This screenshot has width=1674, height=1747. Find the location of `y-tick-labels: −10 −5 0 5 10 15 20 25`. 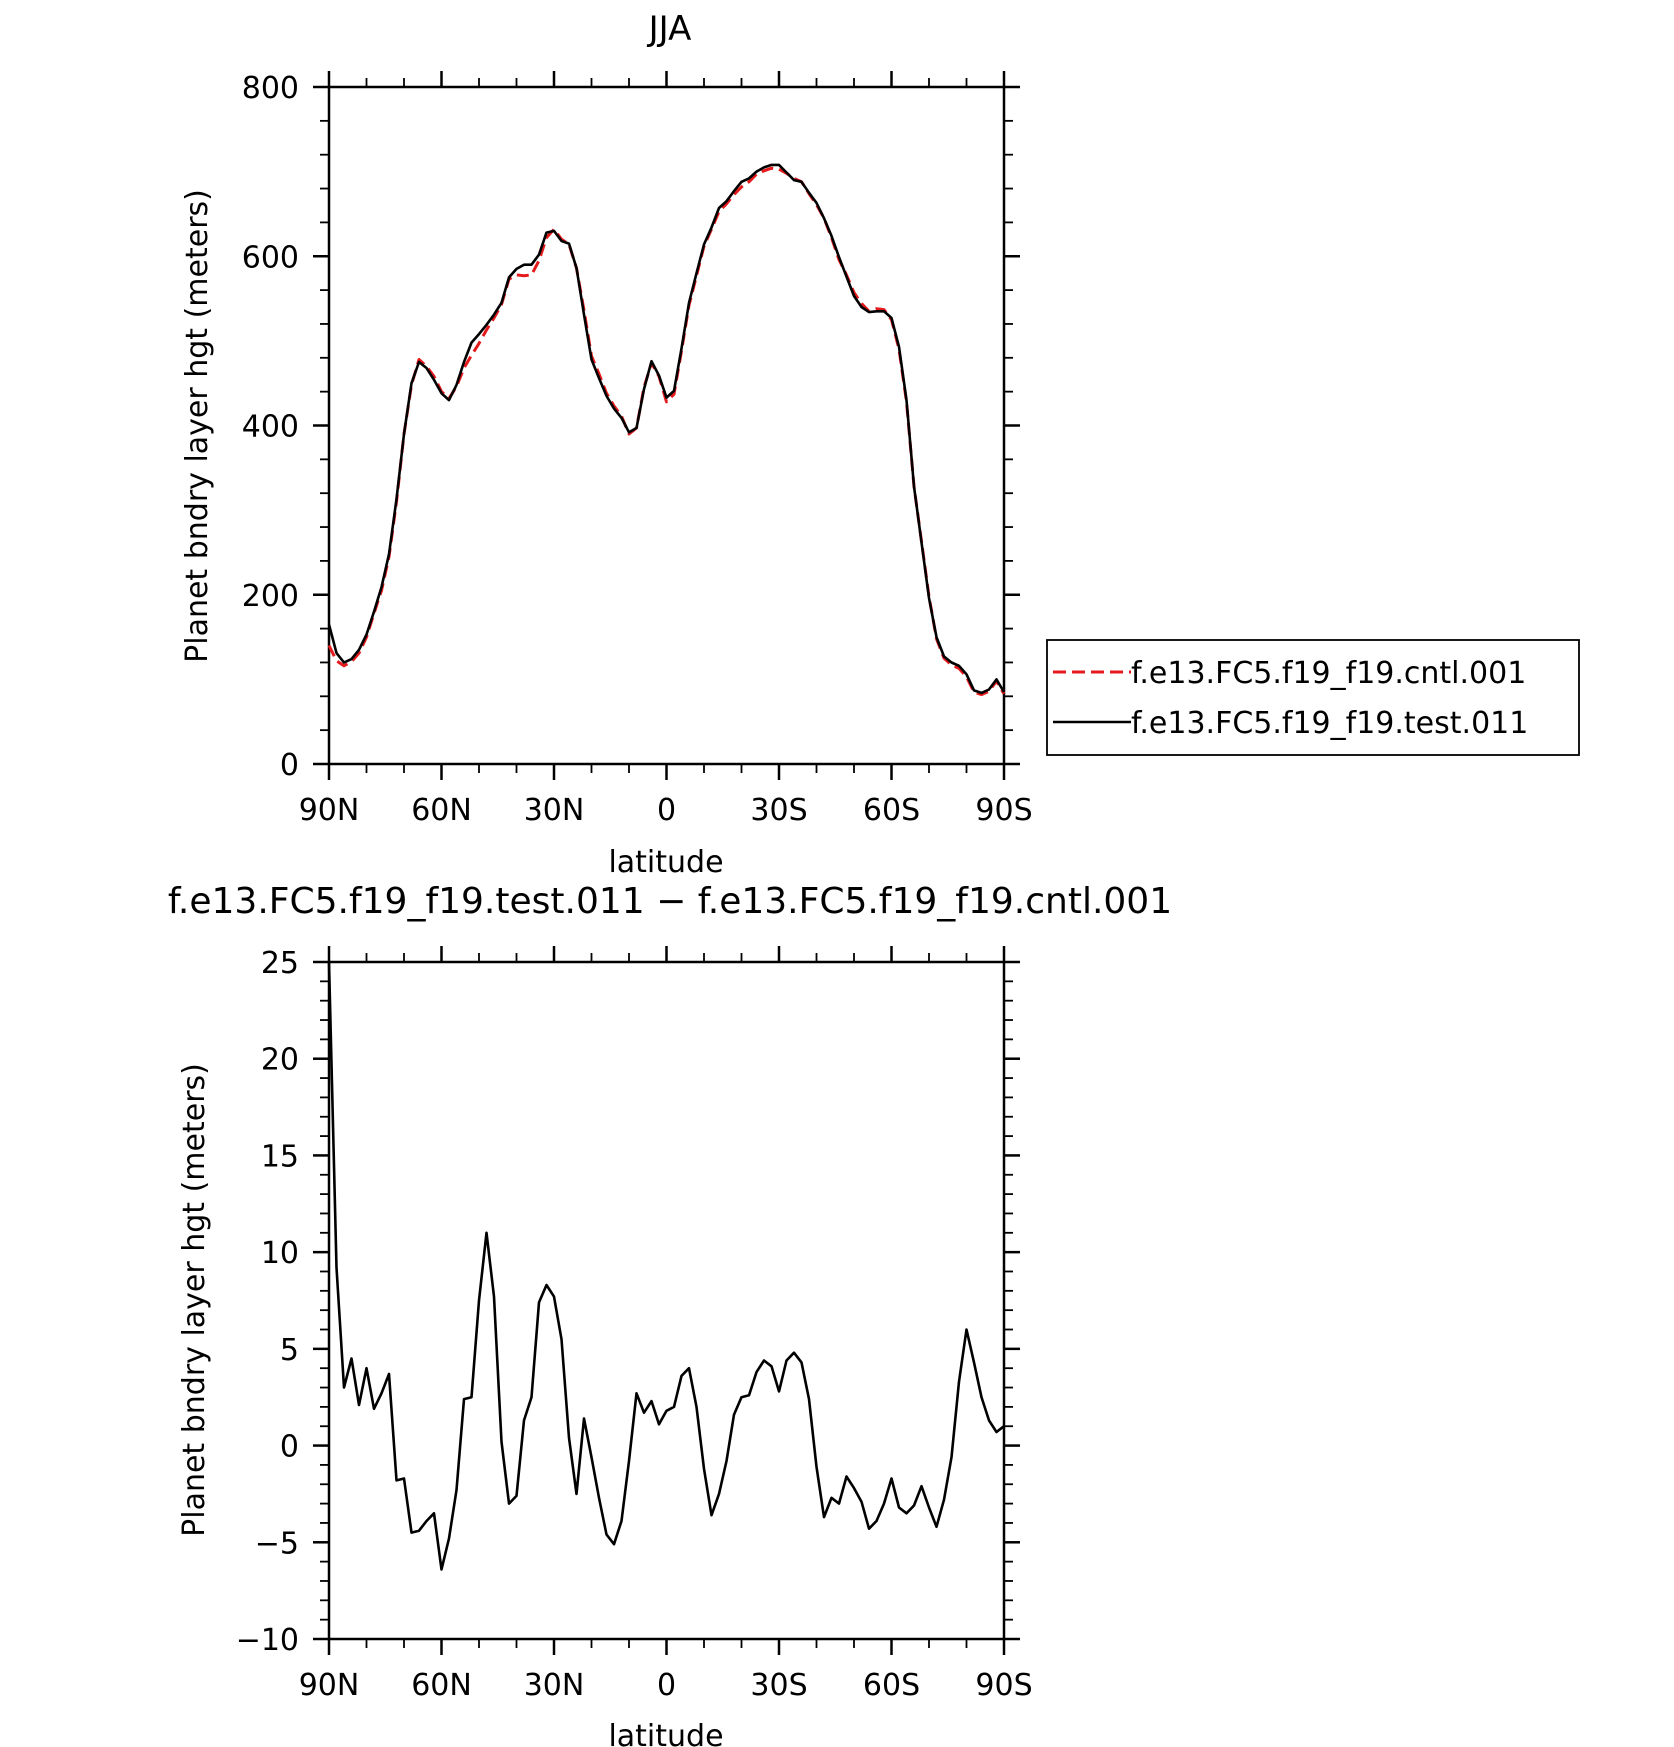

y-tick-labels: −10 −5 0 5 10 15 20 25 is located at coordinates (267, 1302).